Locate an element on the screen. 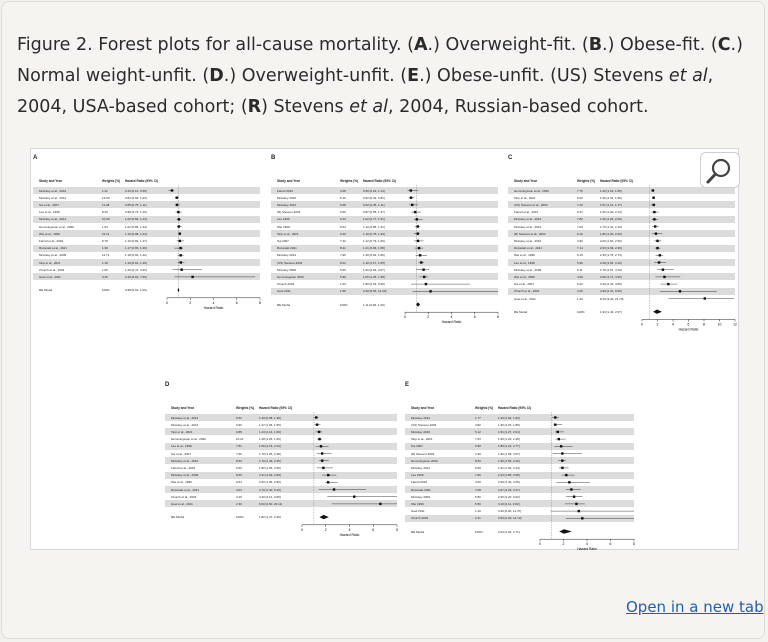 Image resolution: width=768 pixels, height=642 pixels. cell-weight: 1.39 is located at coordinates (105, 248).